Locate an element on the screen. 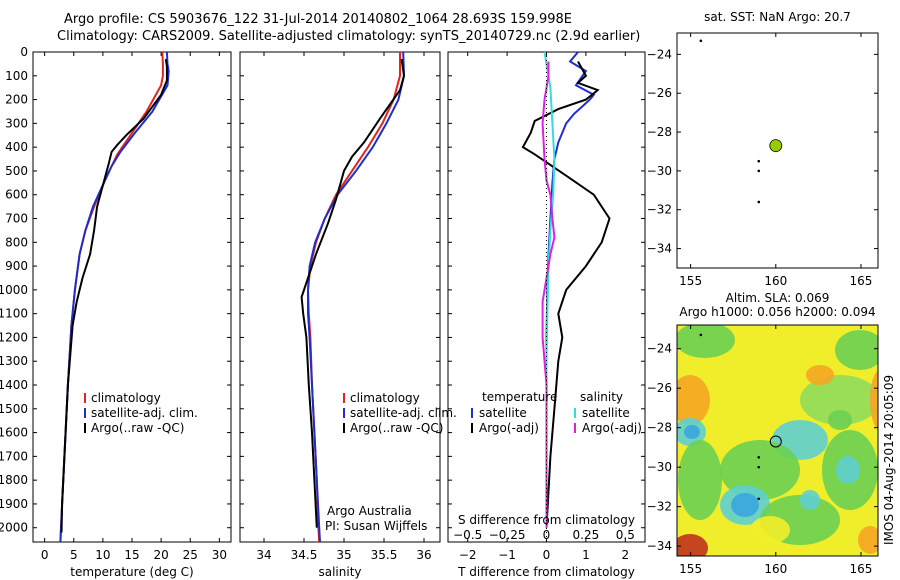 The image size is (900, 580). x-tick-label: 10 is located at coordinates (102, 555).